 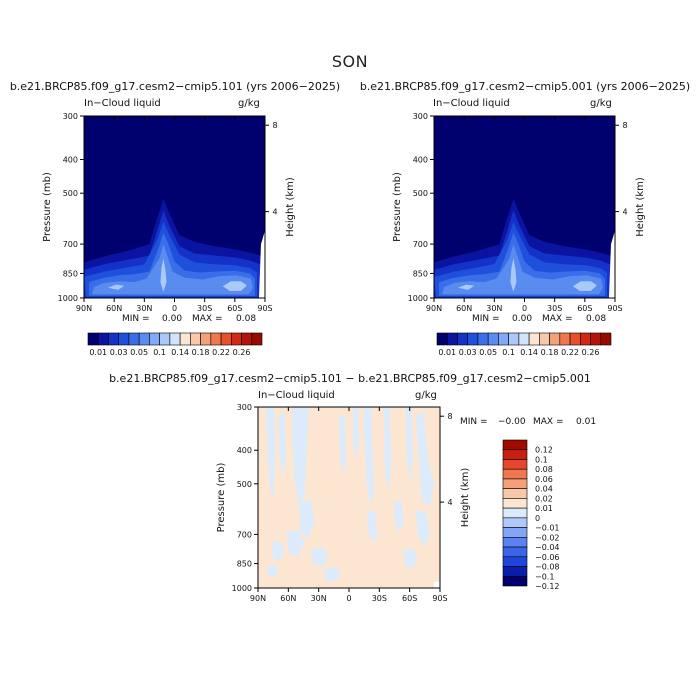 I want to click on right-max-value: 0.08, so click(x=596, y=319).